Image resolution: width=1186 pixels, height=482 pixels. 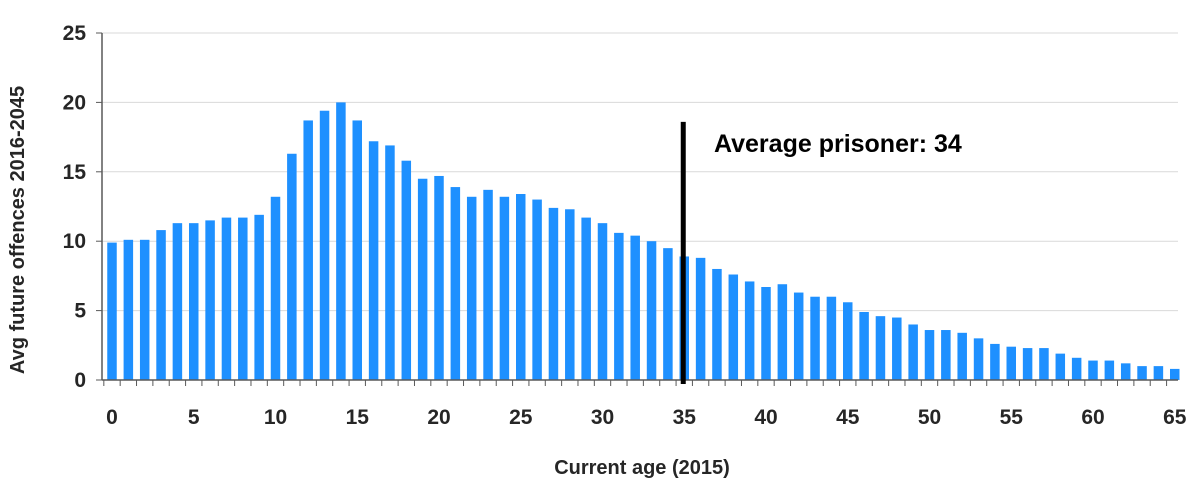 What do you see at coordinates (194, 417) in the screenshot?
I see `x-tick-label: 5` at bounding box center [194, 417].